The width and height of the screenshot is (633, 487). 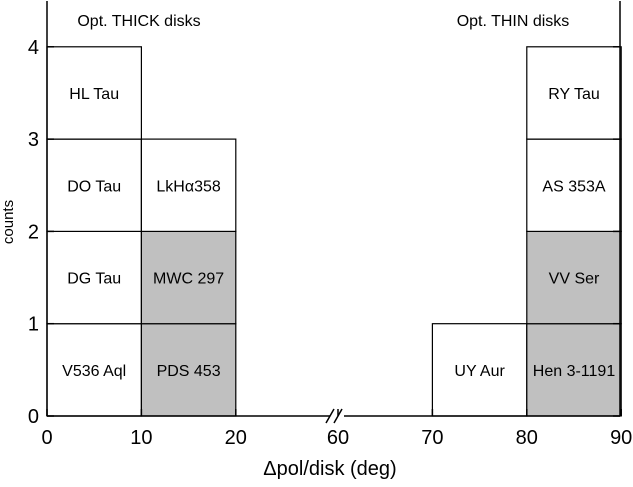 What do you see at coordinates (621, 438) in the screenshot?
I see `x-tick-label: 90` at bounding box center [621, 438].